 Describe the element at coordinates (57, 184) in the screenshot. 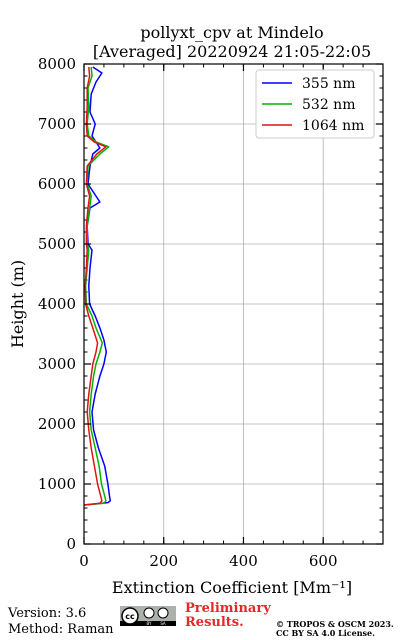

I see `y-tick-label: 6000` at that location.